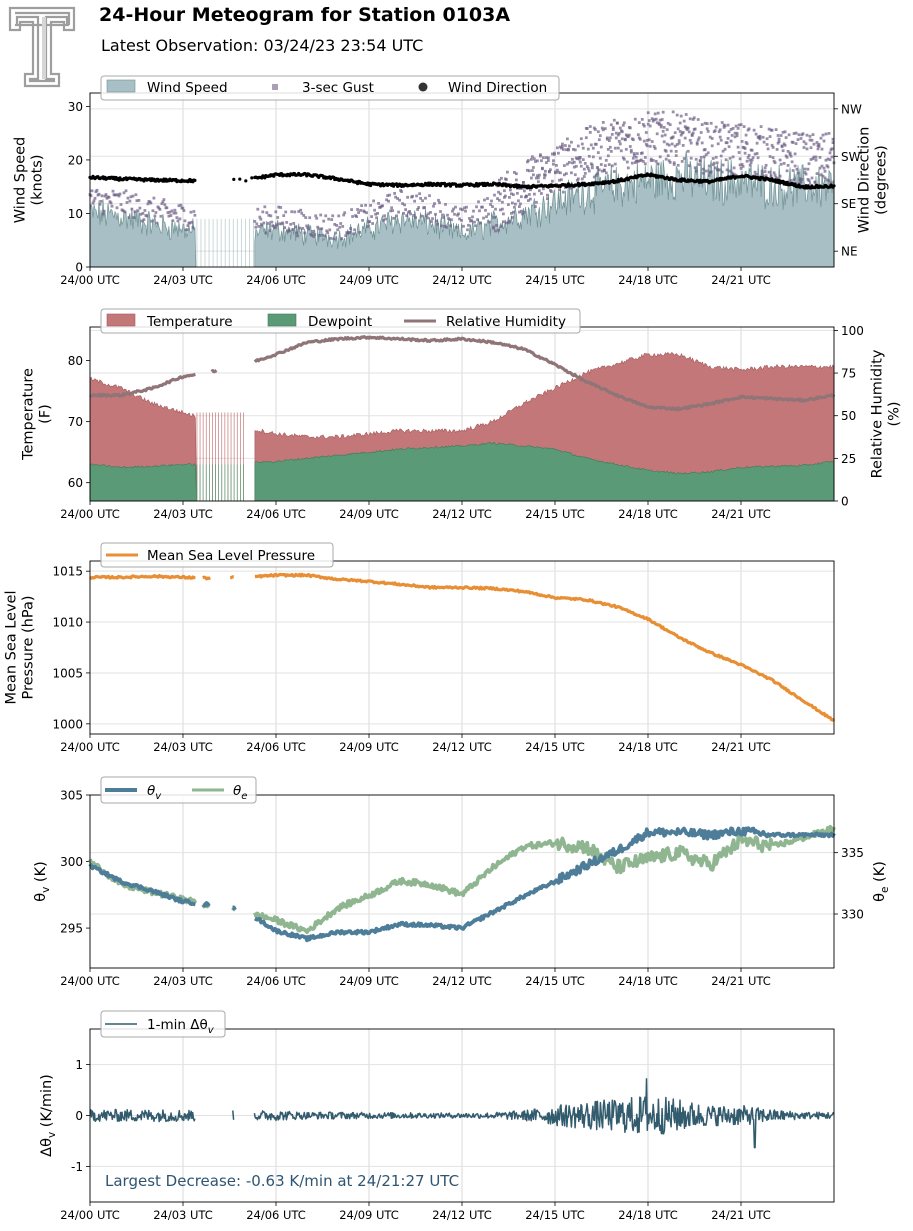 Image resolution: width=913 pixels, height=1231 pixels. Describe the element at coordinates (71, 796) in the screenshot. I see `y-tick-label: 305` at that location.